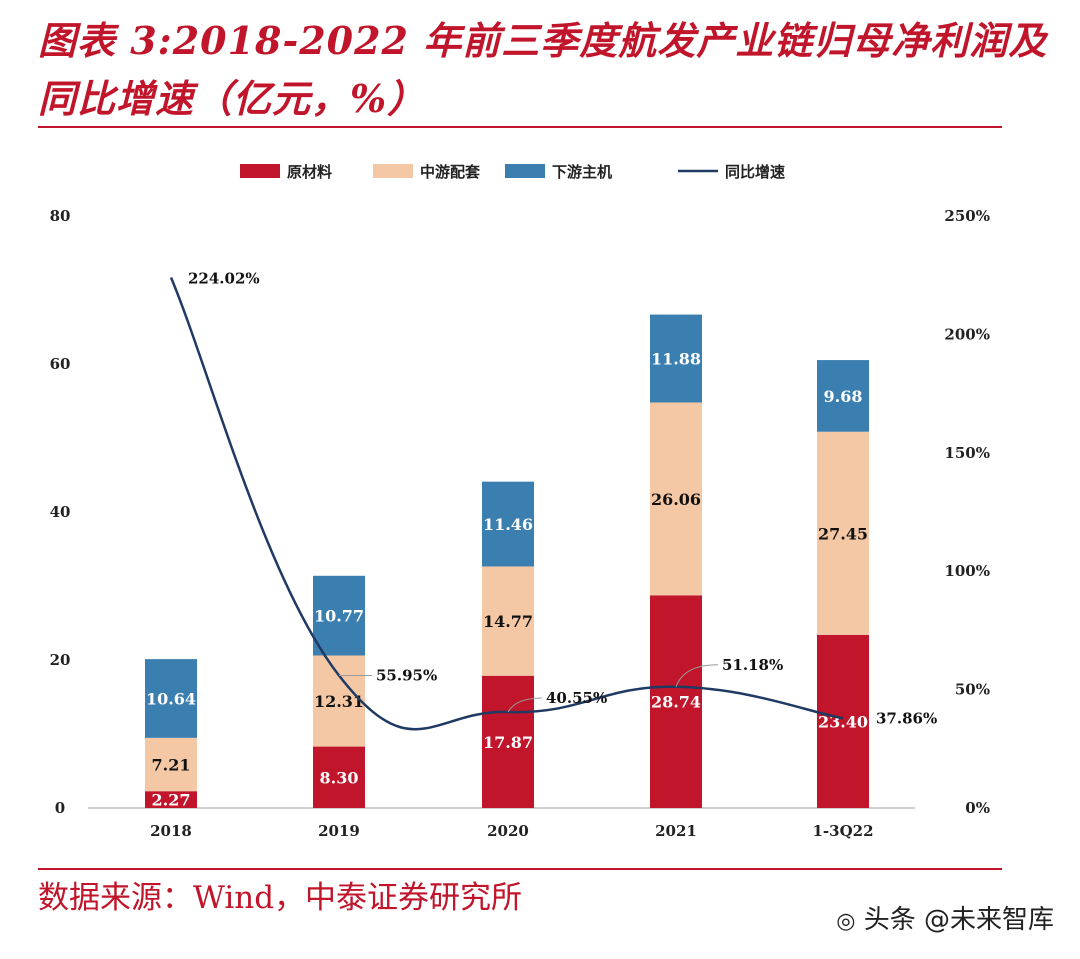  I want to click on bar-label-3-1: 26.06, so click(676, 499).